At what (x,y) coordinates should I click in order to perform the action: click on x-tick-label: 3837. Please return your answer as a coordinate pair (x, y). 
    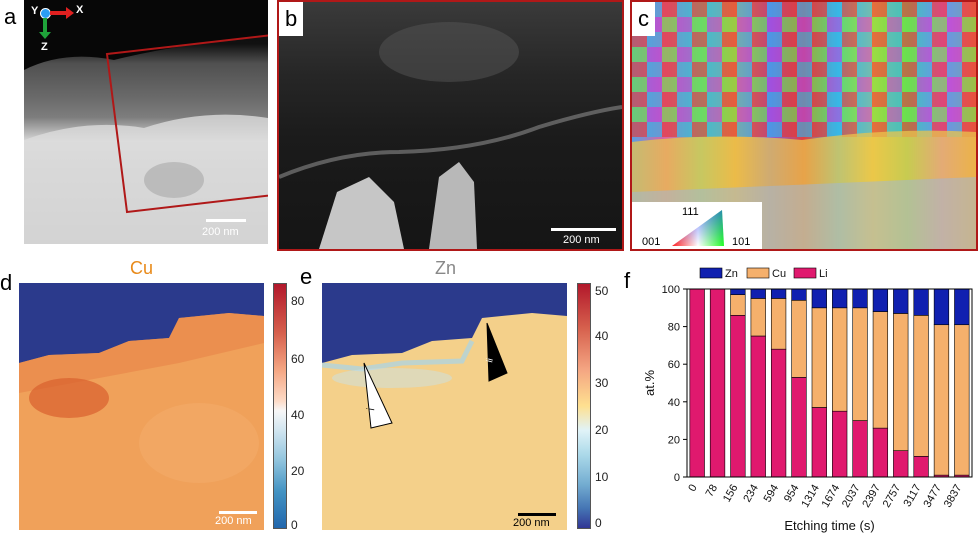
    Looking at the image, I should click on (953, 496).